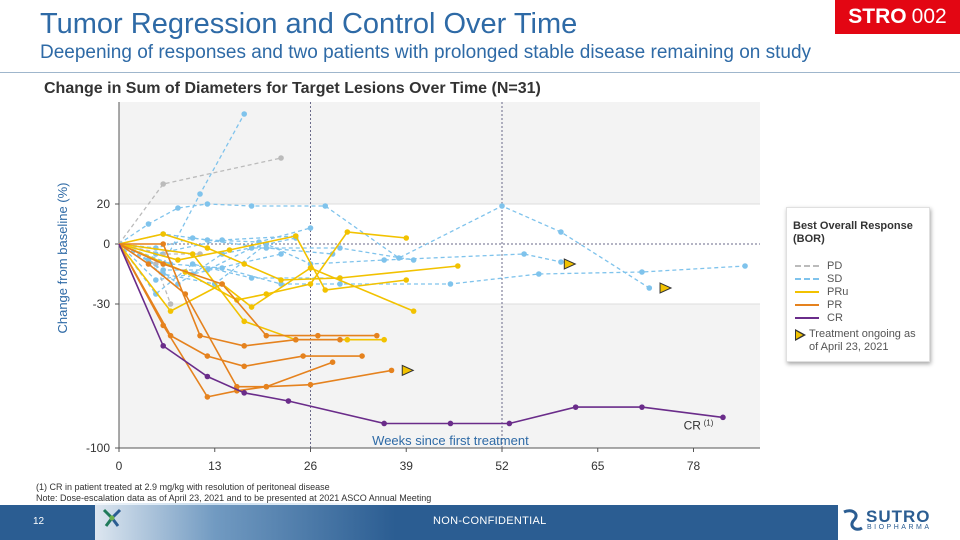  Describe the element at coordinates (838, 292) in the screenshot. I see `legend-label: PRu` at that location.